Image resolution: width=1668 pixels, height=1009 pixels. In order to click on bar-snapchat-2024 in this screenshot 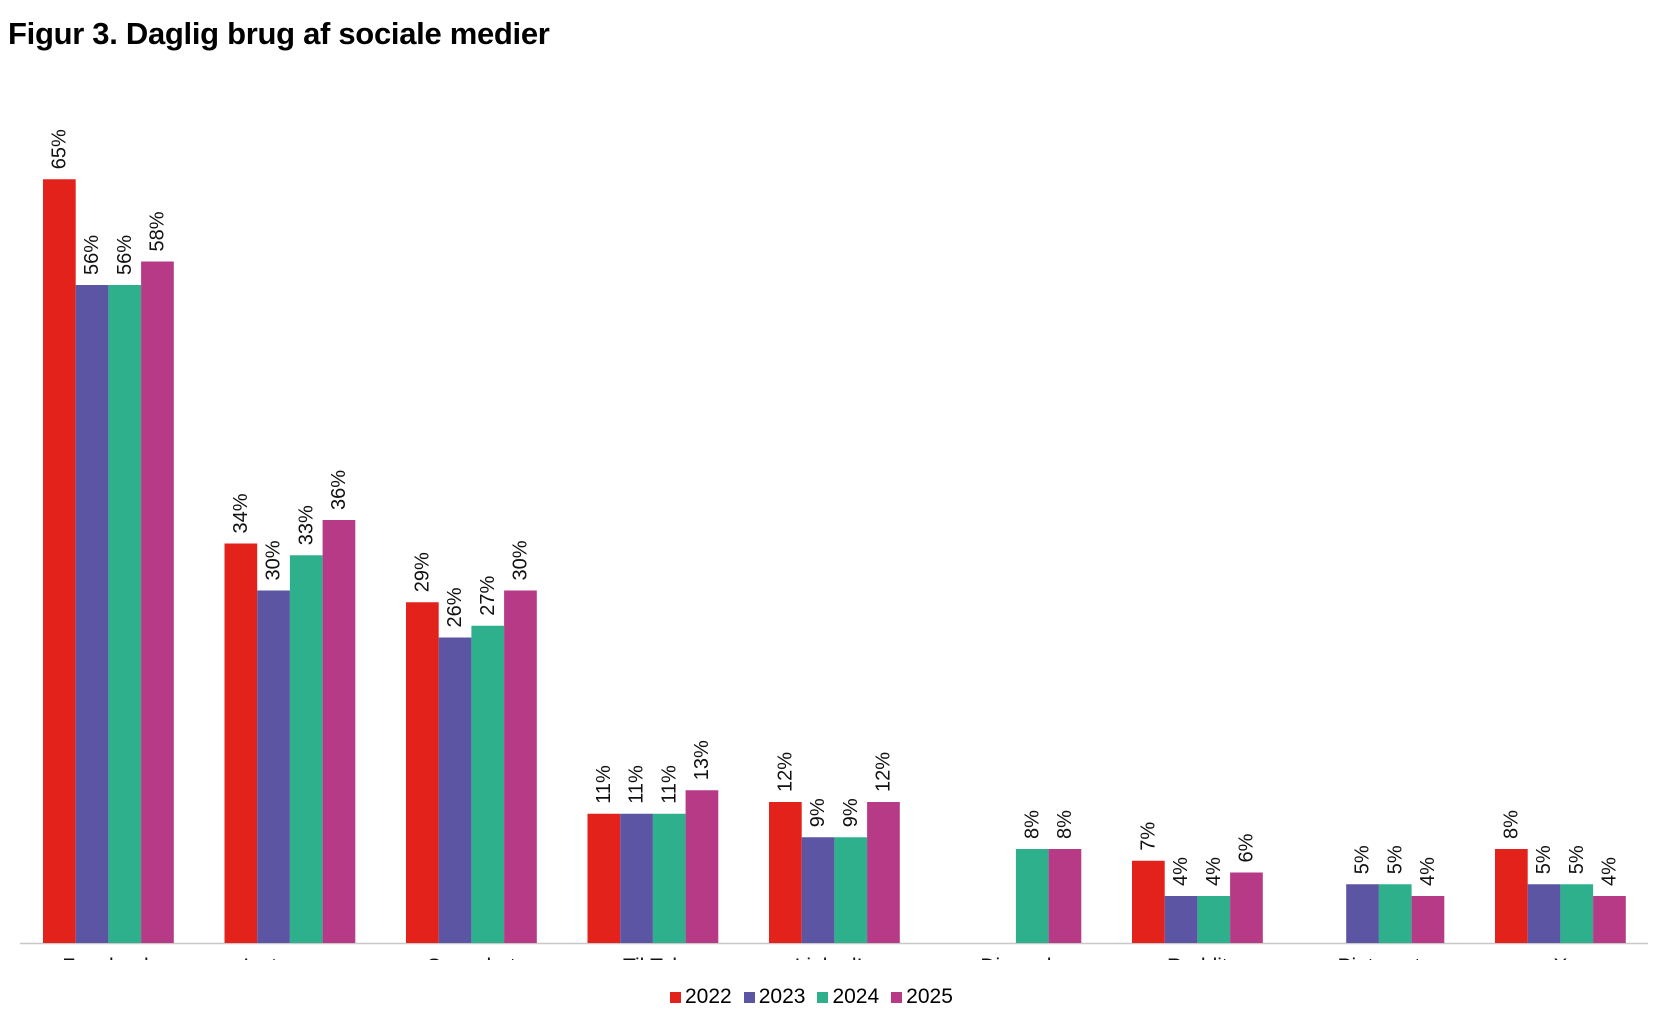, I will do `click(488, 784)`.